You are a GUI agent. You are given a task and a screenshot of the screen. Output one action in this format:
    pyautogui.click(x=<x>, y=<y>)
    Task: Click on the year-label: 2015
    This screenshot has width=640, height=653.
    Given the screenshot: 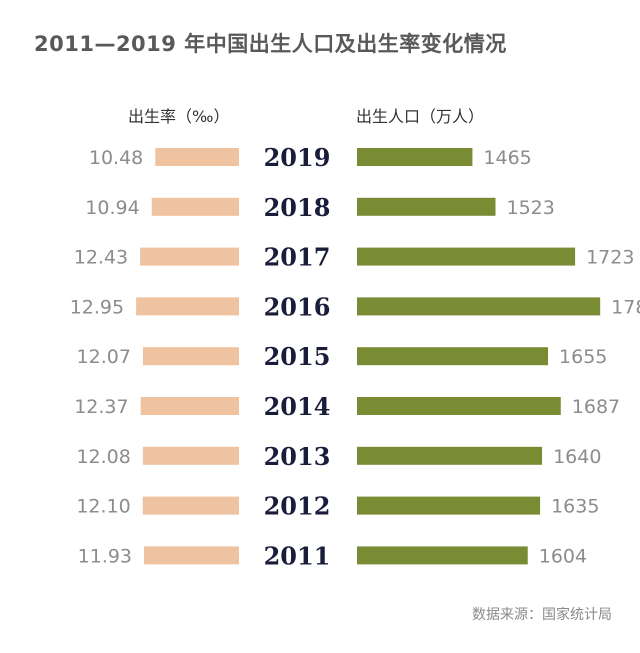 What is the action you would take?
    pyautogui.click(x=297, y=356)
    